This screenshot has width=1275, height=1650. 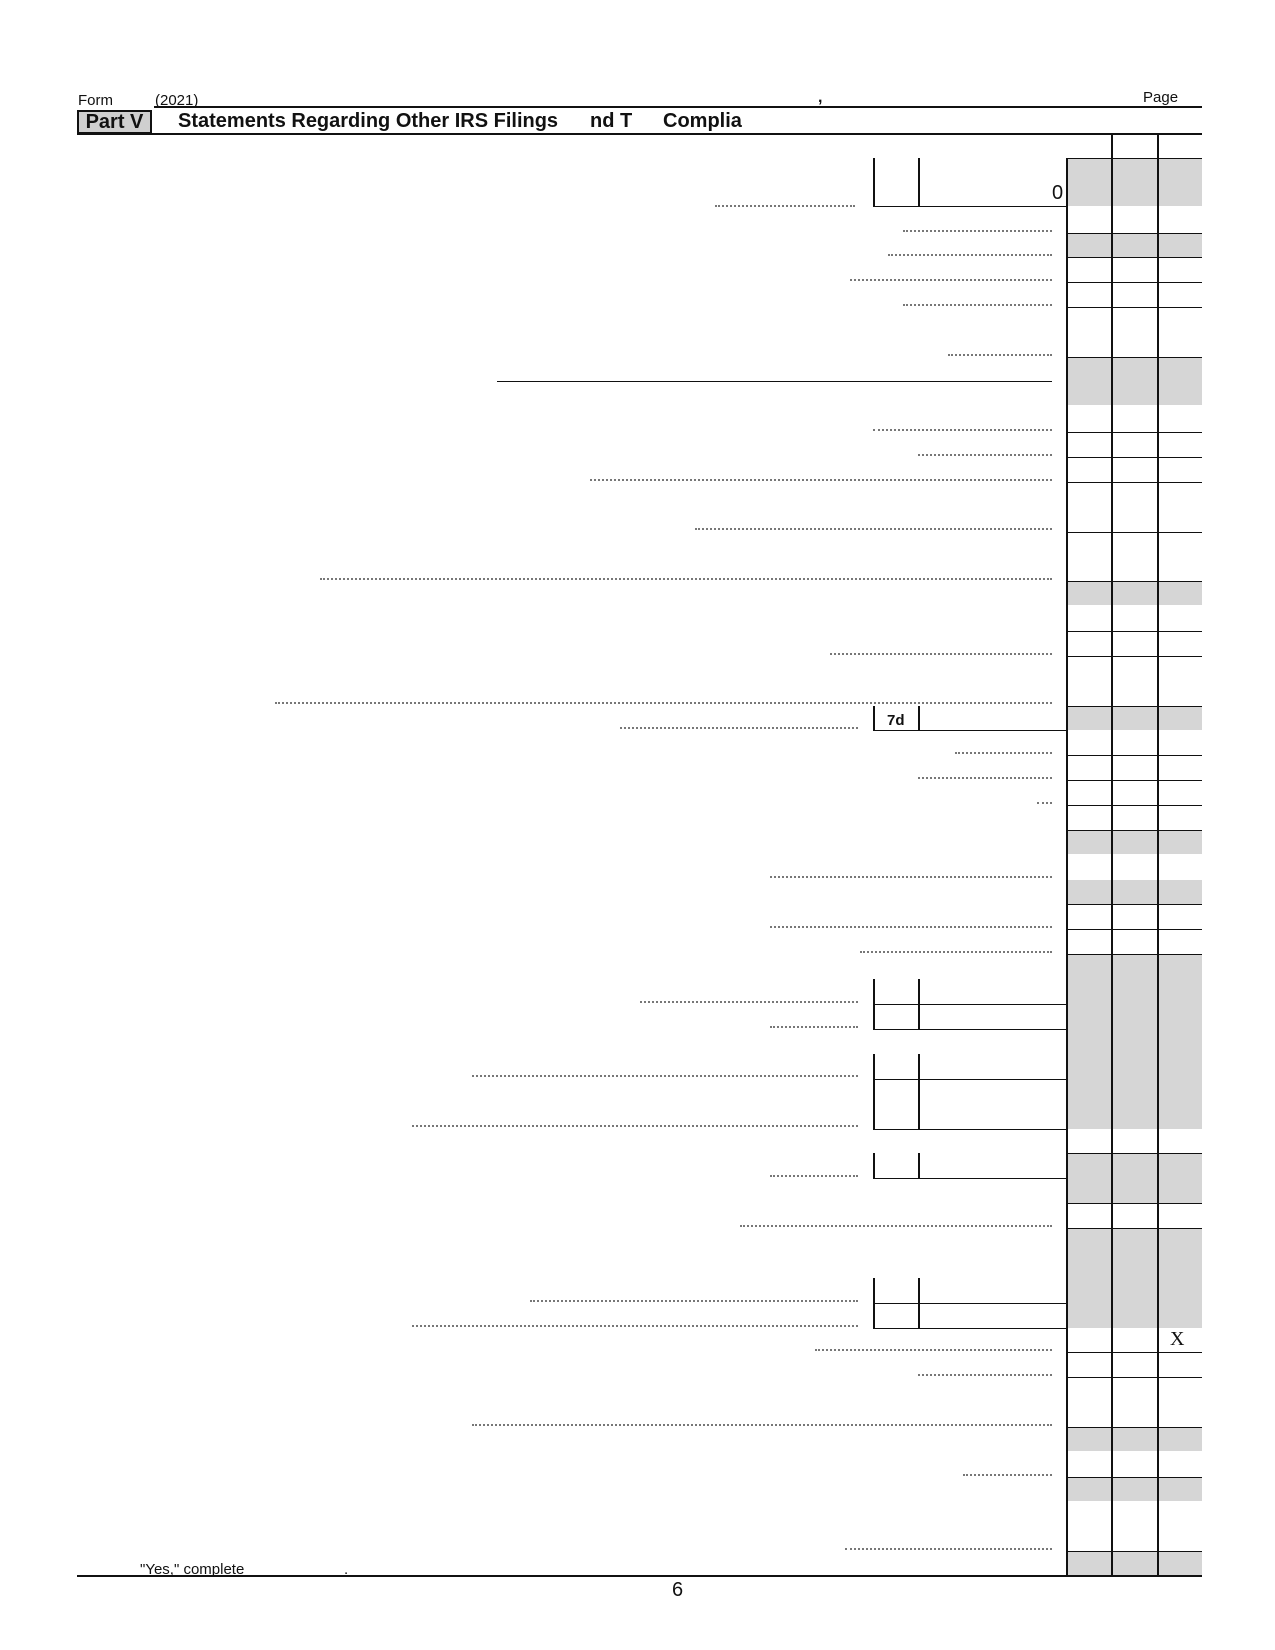 I want to click on title-fragment-2: Complia, so click(x=702, y=121).